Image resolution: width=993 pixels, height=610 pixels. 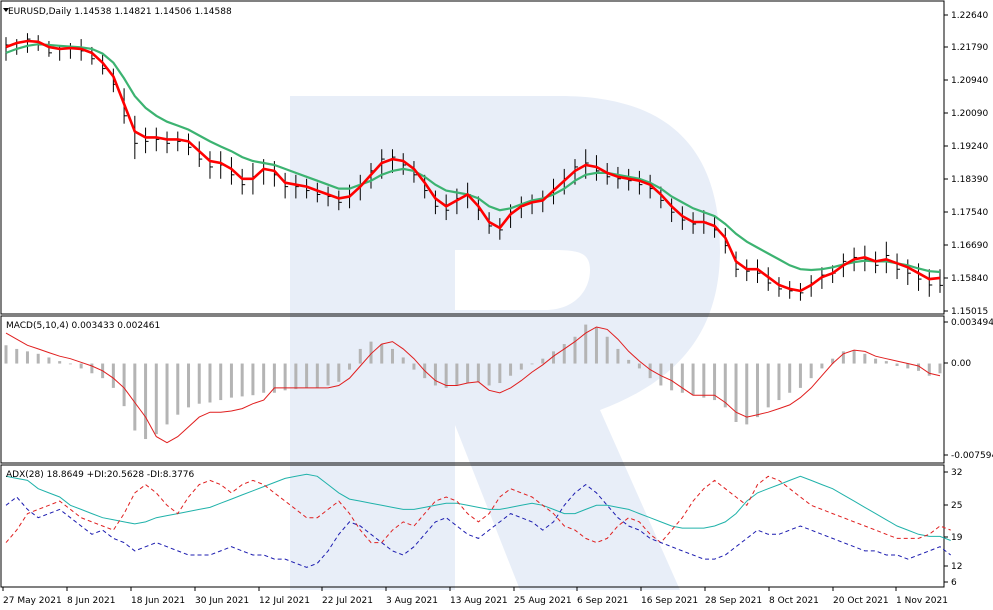 I want to click on price-tick-label: 1.17540, so click(x=969, y=213).